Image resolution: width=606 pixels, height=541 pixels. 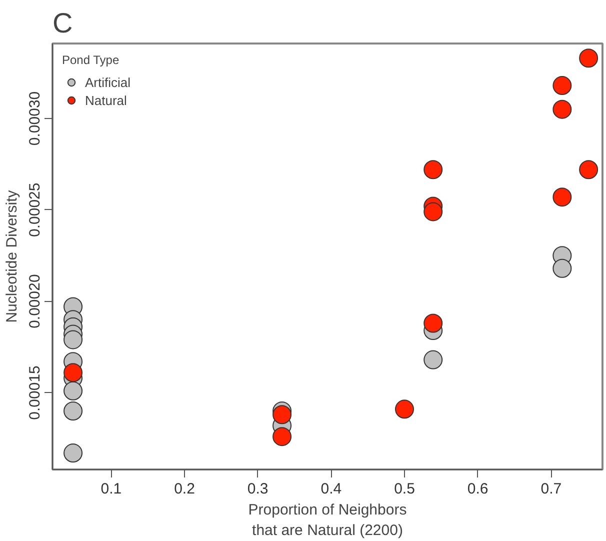 I want to click on x-tick-label: 0.3, so click(x=257, y=489).